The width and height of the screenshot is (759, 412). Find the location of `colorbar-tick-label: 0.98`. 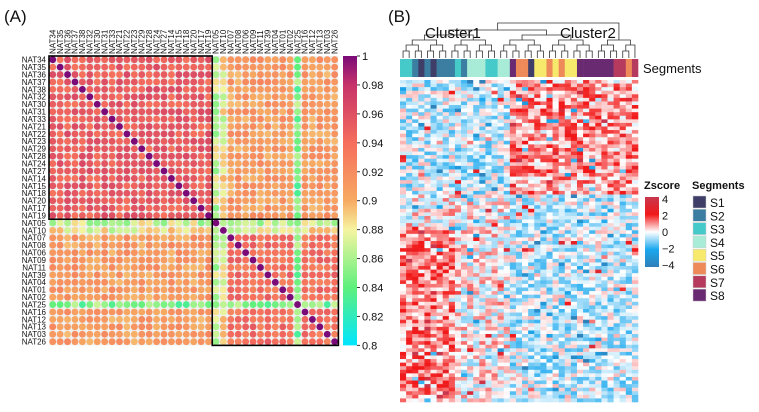

colorbar-tick-label: 0.98 is located at coordinates (372, 86).